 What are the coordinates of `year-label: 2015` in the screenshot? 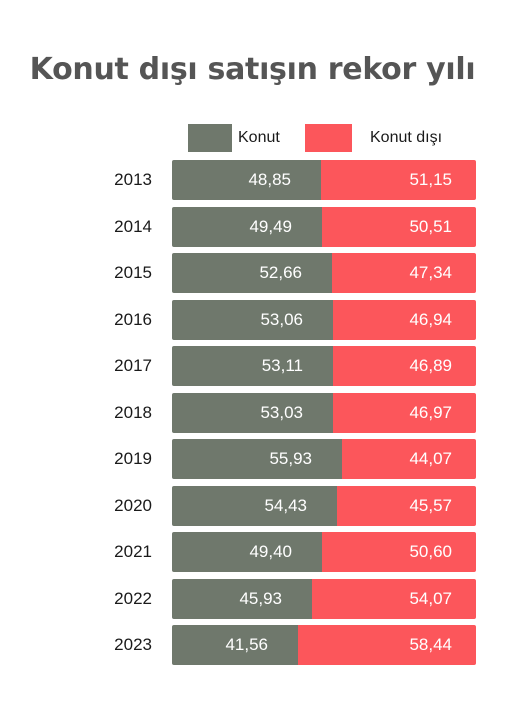 It's located at (133, 272).